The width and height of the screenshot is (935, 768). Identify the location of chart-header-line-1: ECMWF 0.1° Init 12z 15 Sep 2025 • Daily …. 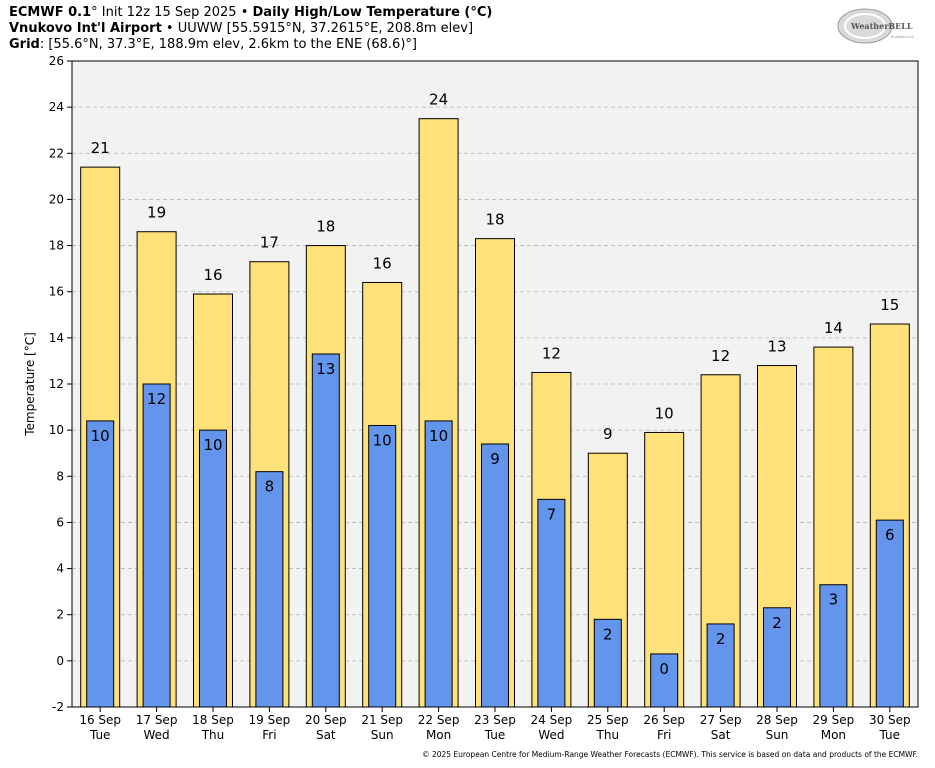
(250, 13).